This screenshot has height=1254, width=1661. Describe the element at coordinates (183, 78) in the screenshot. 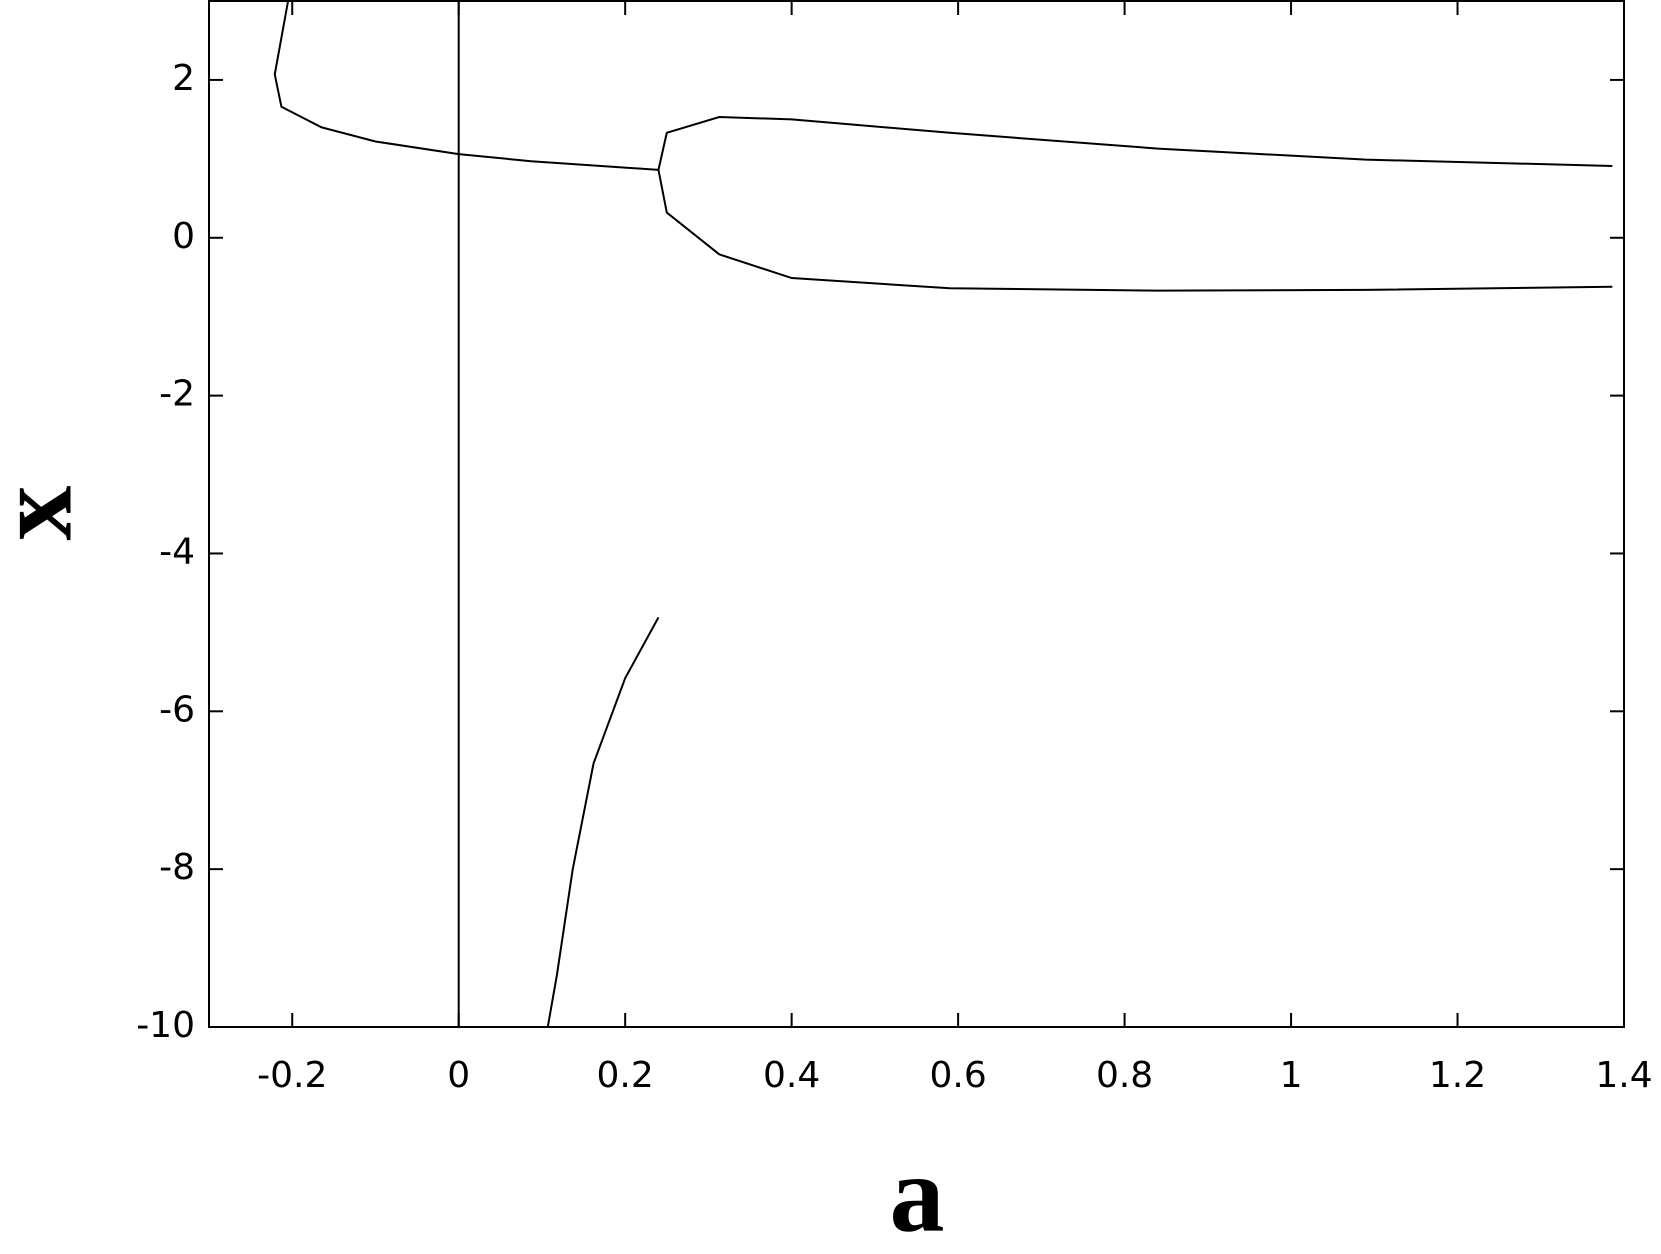

I see `y-tick-label: 2` at that location.